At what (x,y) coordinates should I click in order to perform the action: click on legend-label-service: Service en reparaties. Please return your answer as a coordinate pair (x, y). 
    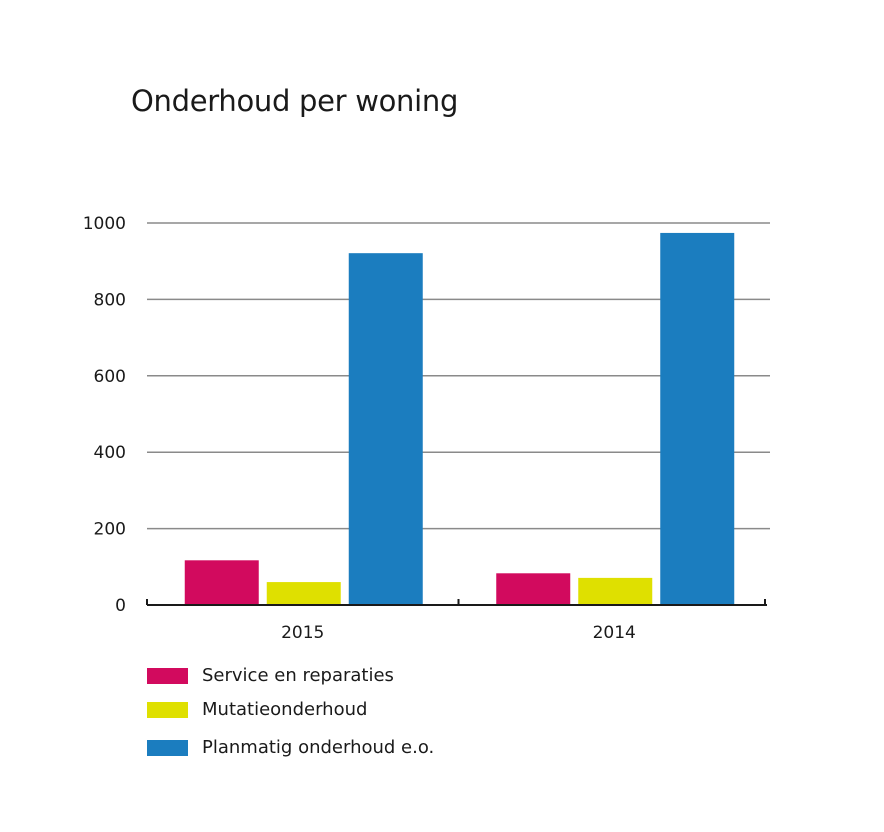
    Looking at the image, I should click on (298, 675).